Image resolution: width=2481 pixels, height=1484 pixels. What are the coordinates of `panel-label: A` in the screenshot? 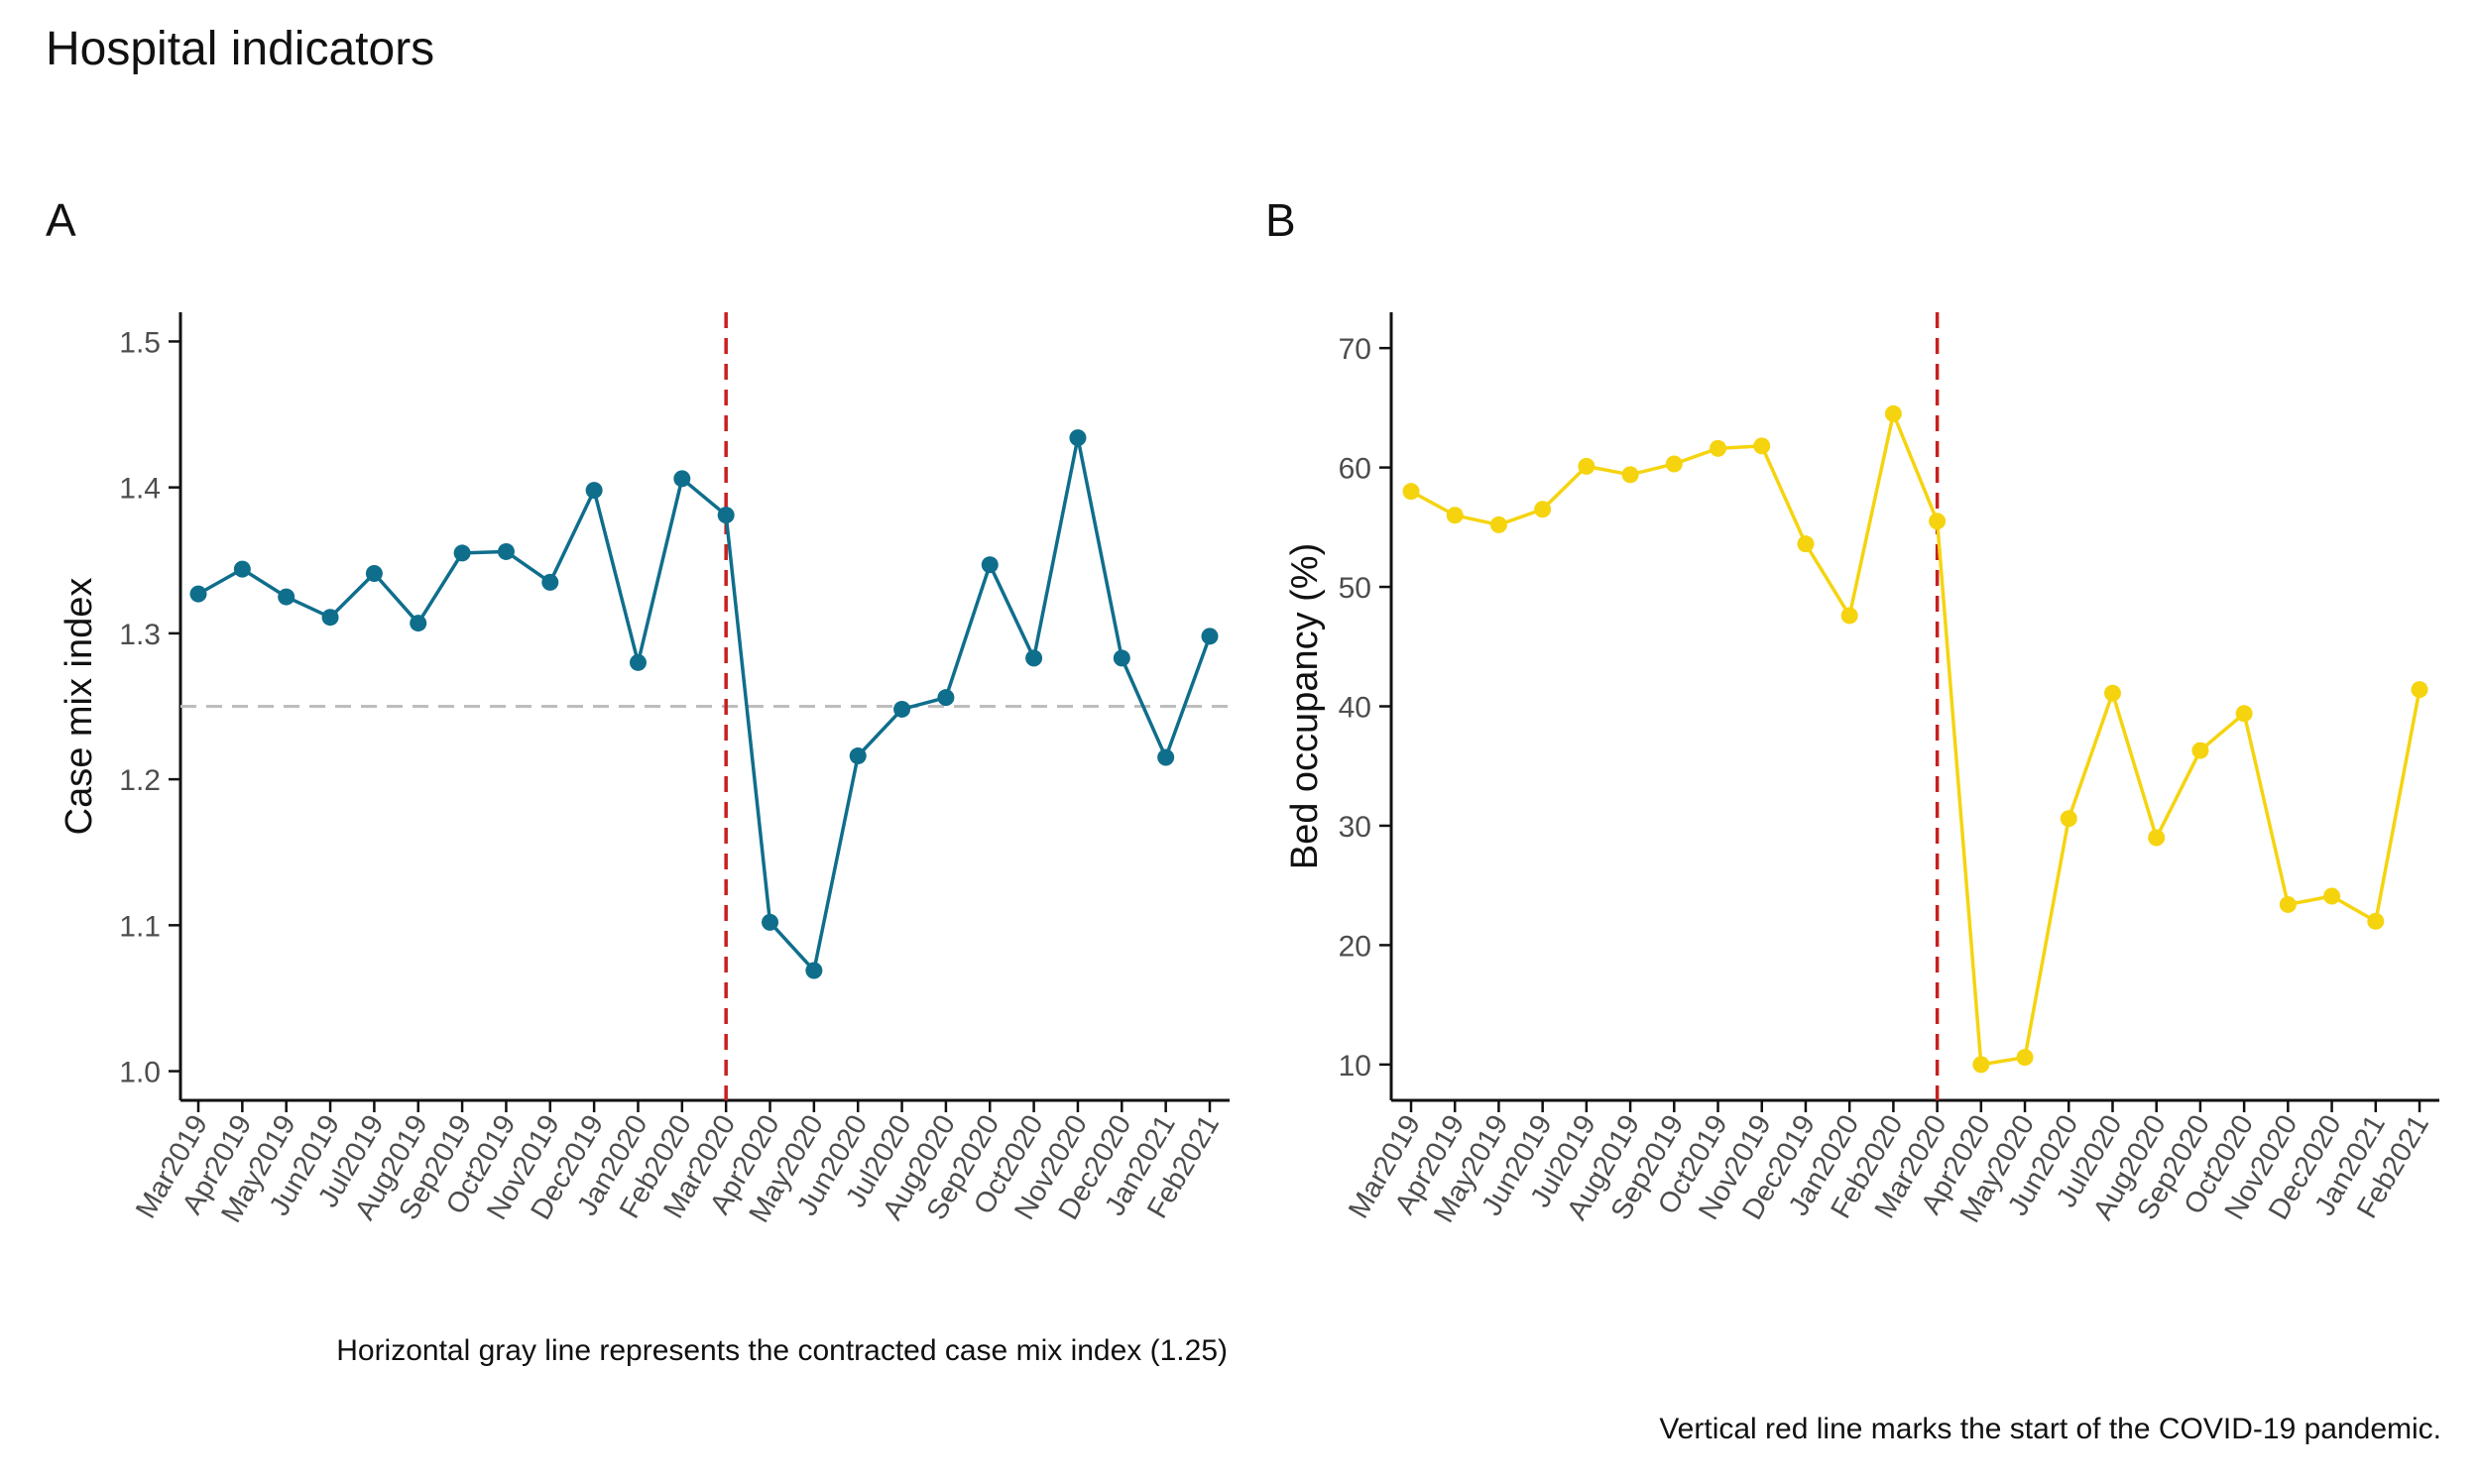 It's located at (61, 220).